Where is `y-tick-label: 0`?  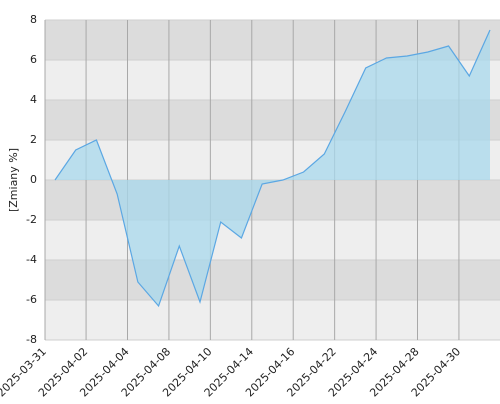
y-tick-label: 0 is located at coordinates (33, 179).